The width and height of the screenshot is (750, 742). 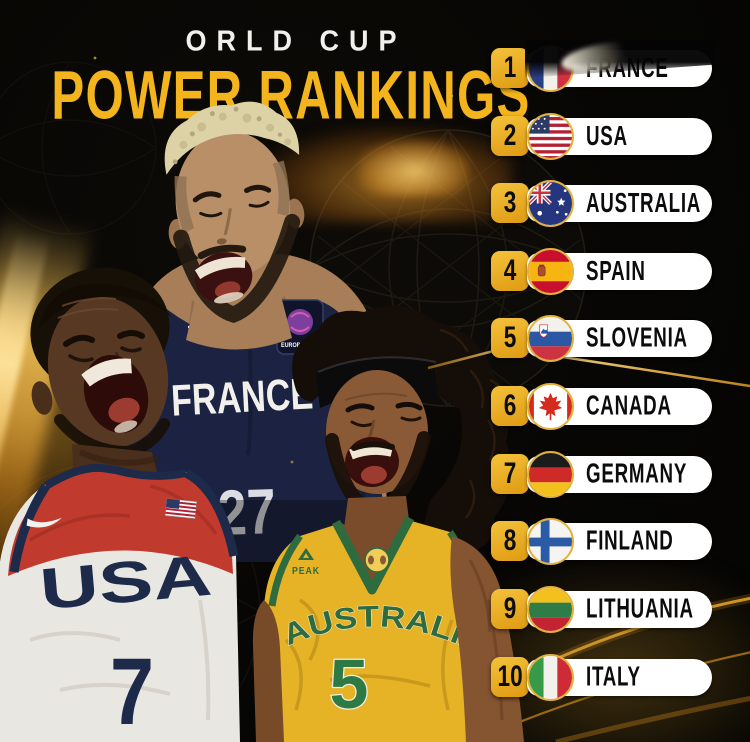 What do you see at coordinates (637, 338) in the screenshot?
I see `country-label: SLOVENIA` at bounding box center [637, 338].